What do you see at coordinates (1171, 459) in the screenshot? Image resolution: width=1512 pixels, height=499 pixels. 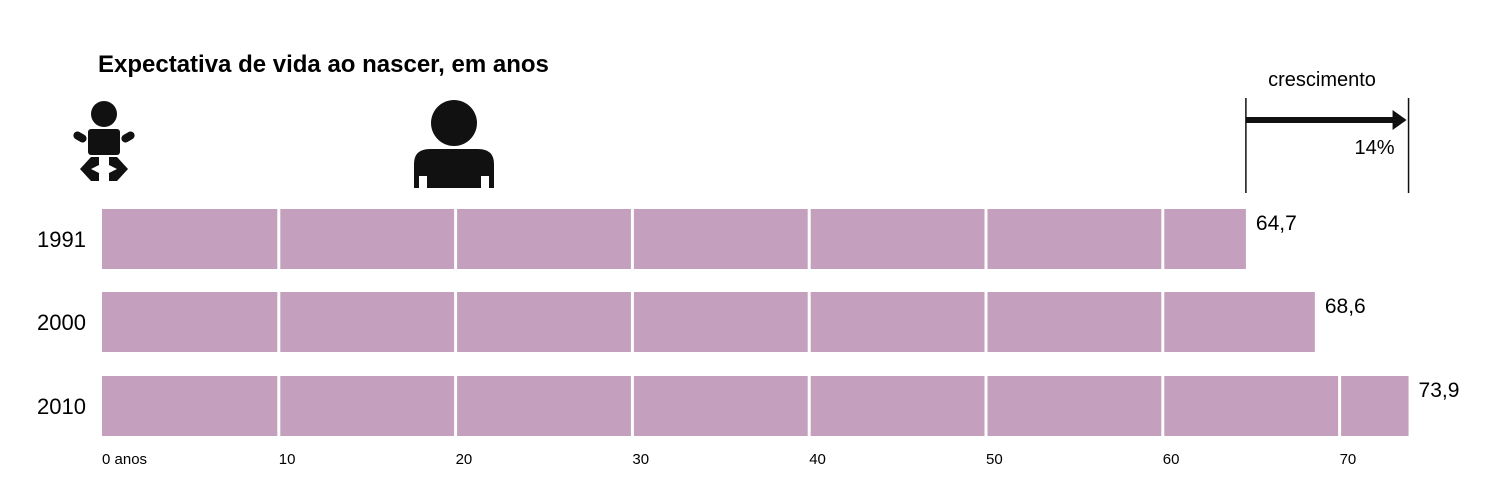 I see `x-tick-label: 60` at bounding box center [1171, 459].